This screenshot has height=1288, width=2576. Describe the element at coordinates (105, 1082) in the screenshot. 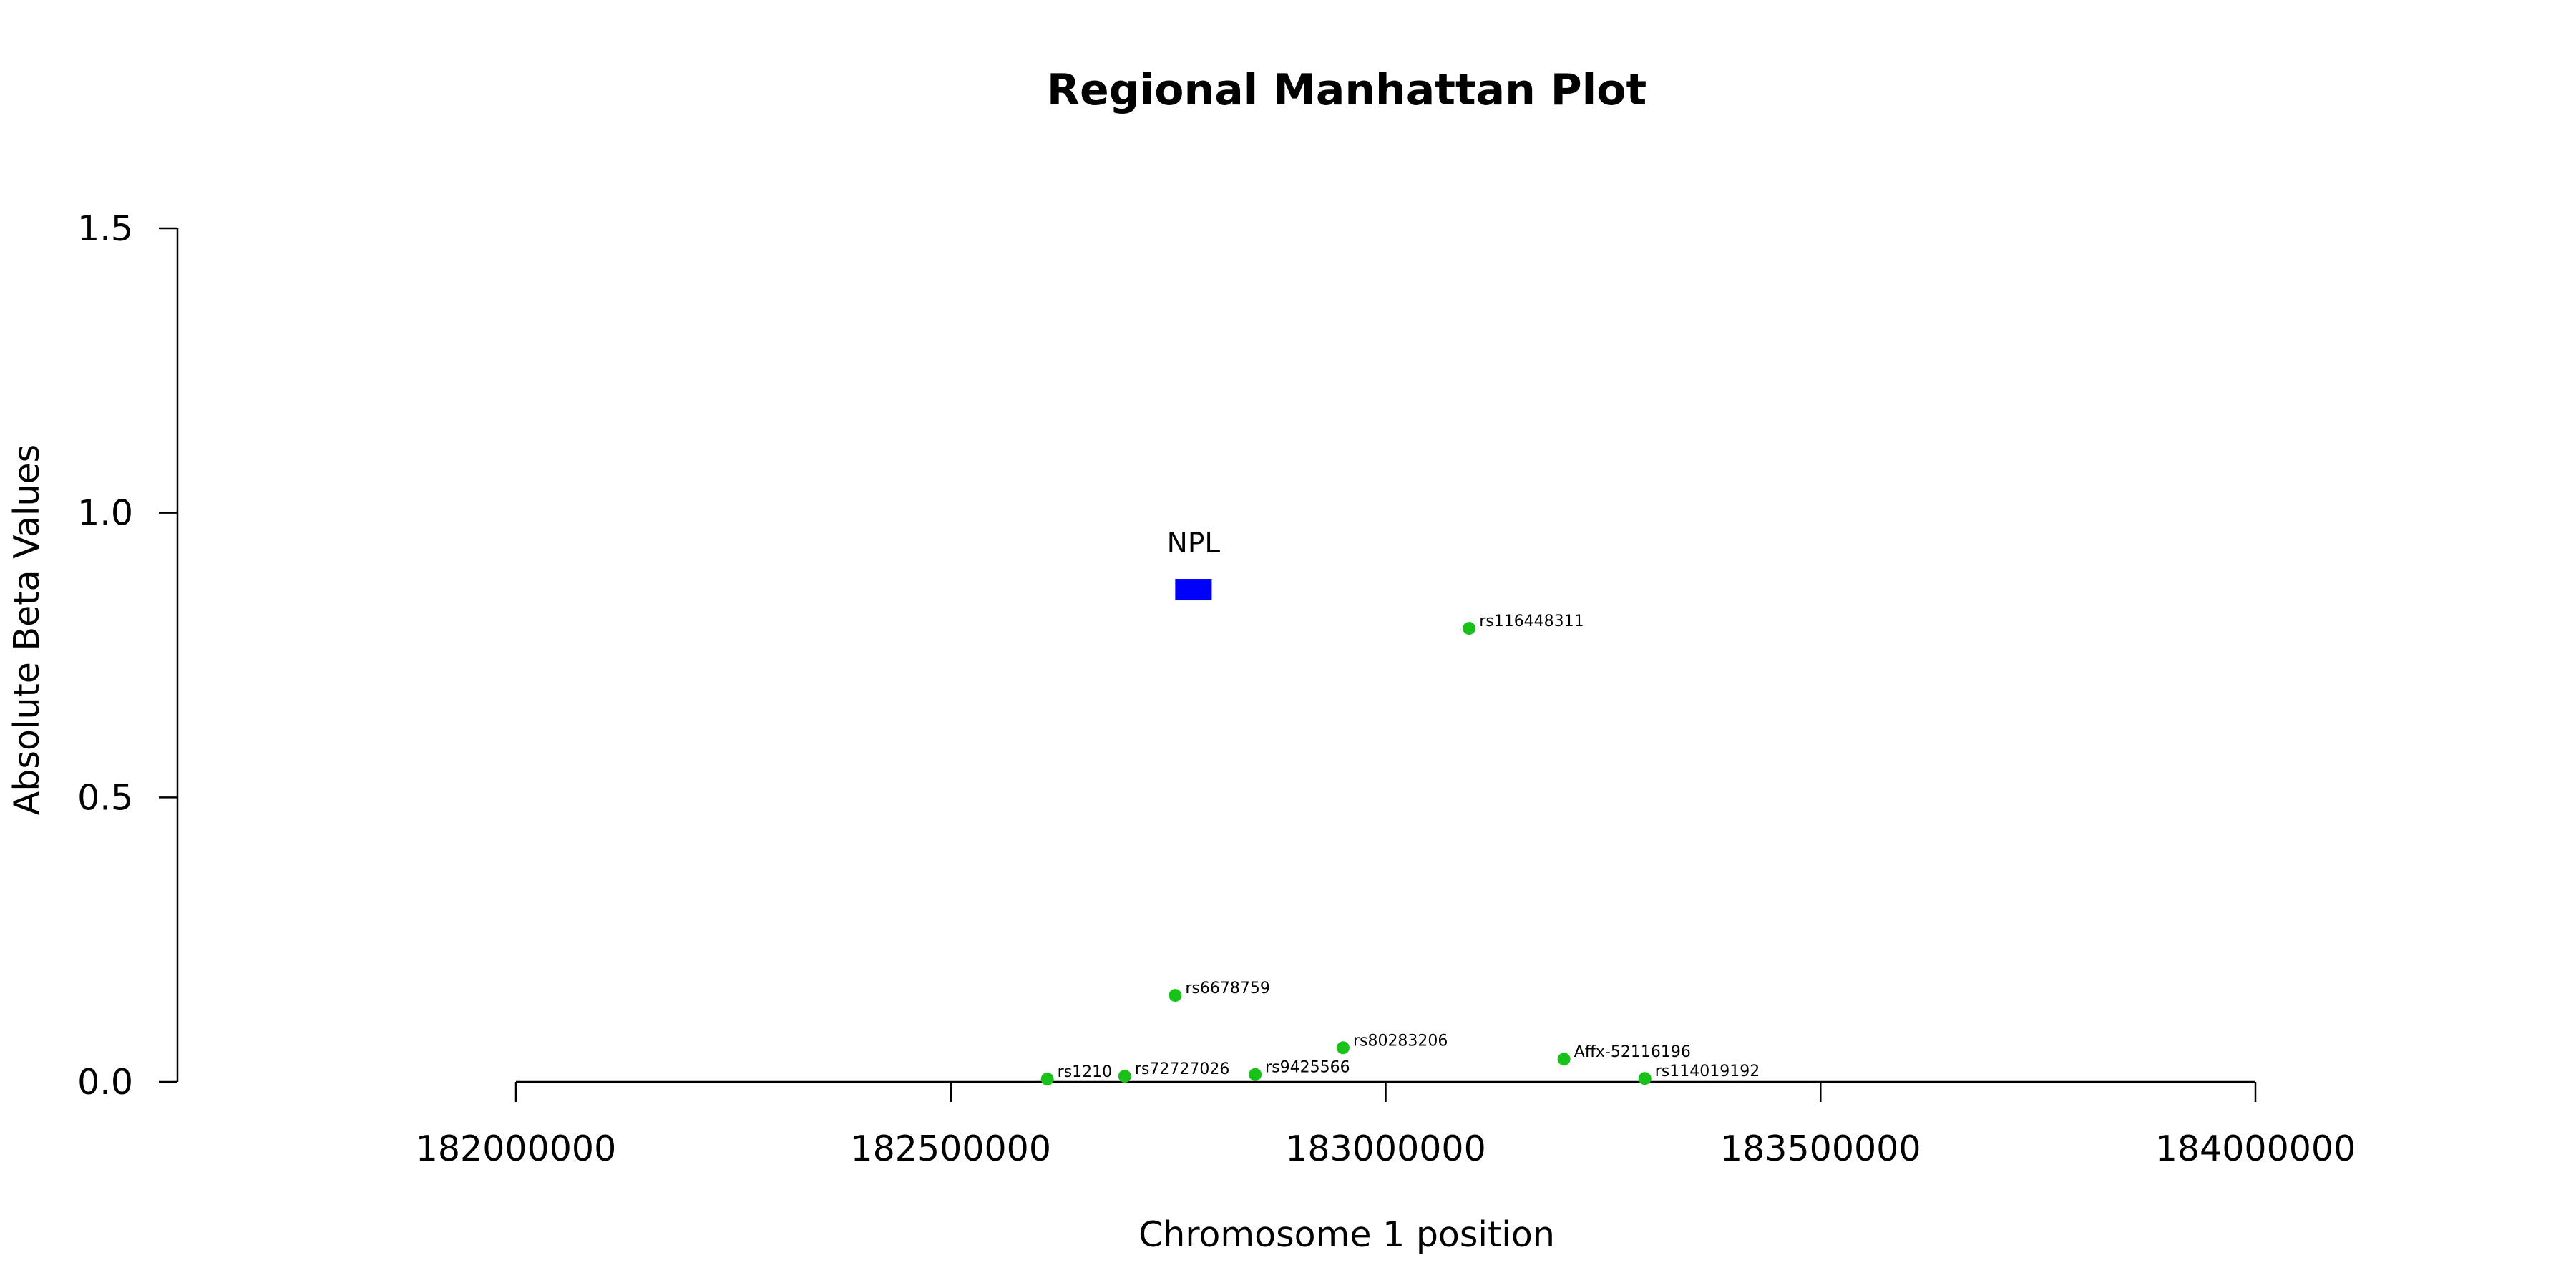

I see `y-tick-label: 0.0` at that location.